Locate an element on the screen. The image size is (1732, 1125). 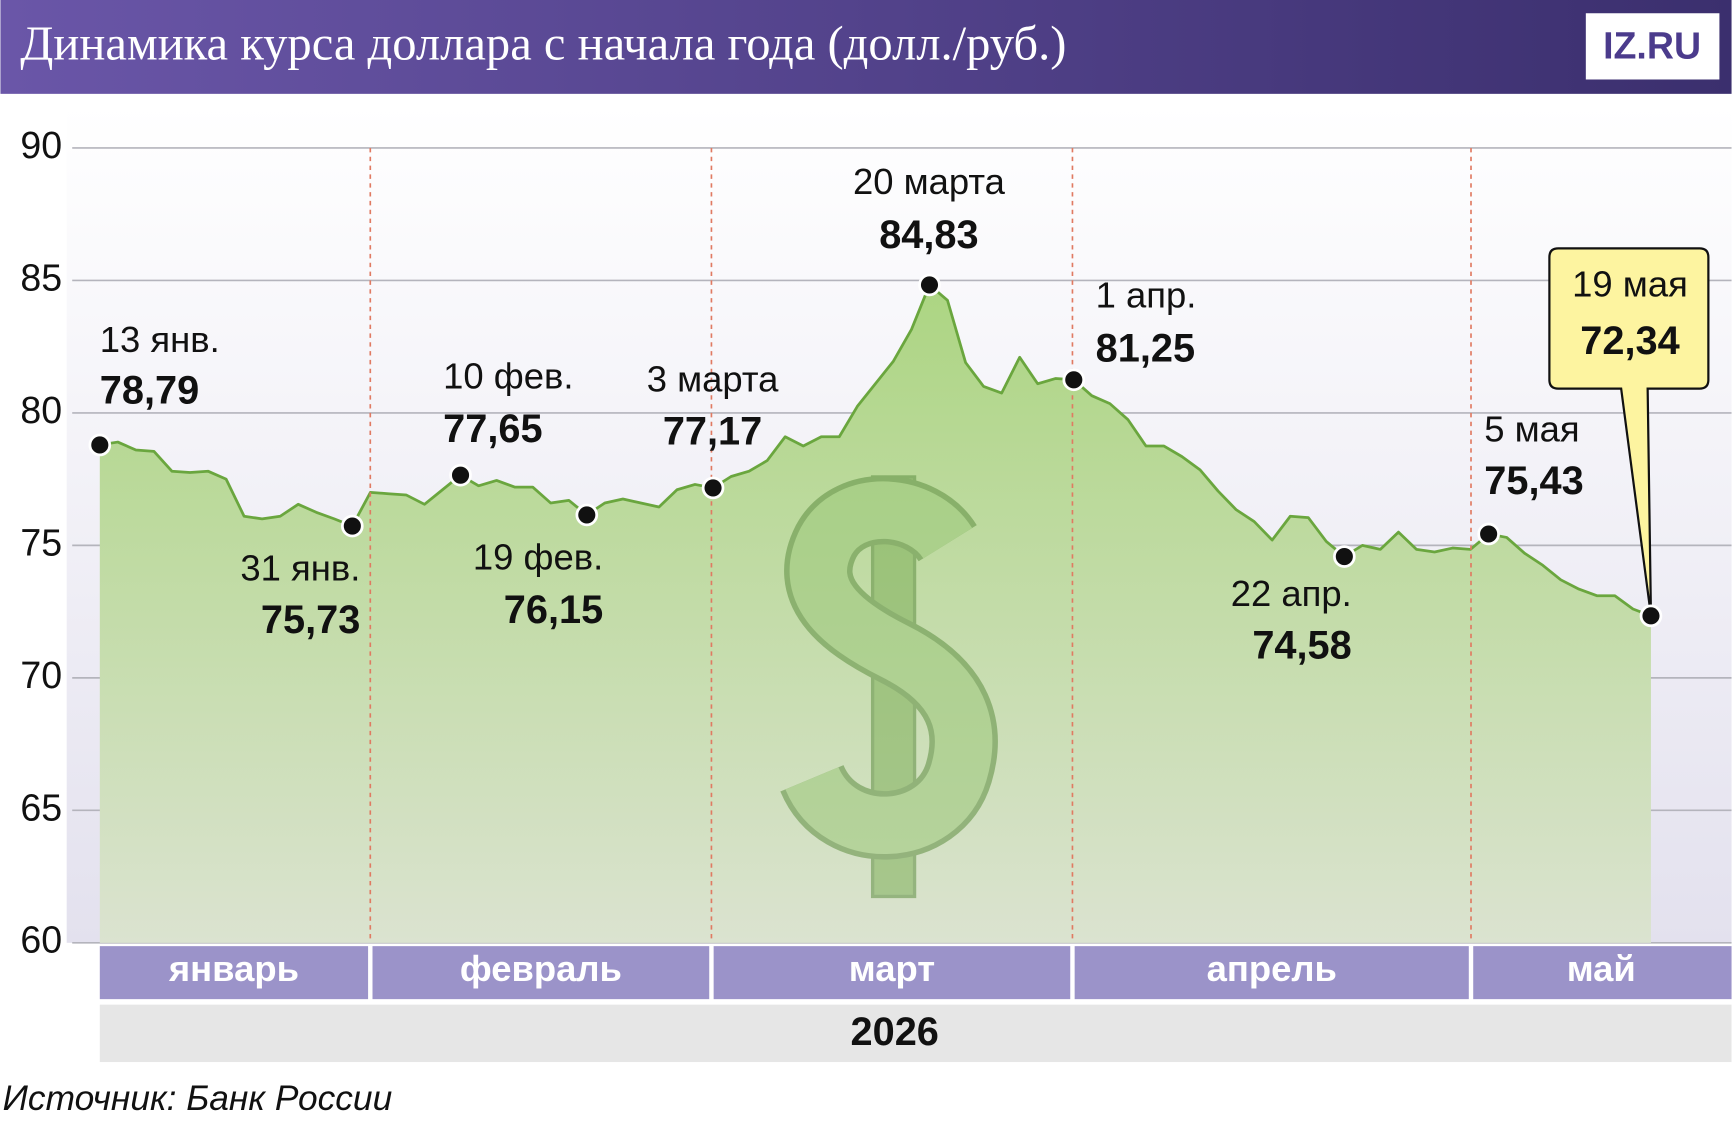
month-label: март is located at coordinates (892, 968).